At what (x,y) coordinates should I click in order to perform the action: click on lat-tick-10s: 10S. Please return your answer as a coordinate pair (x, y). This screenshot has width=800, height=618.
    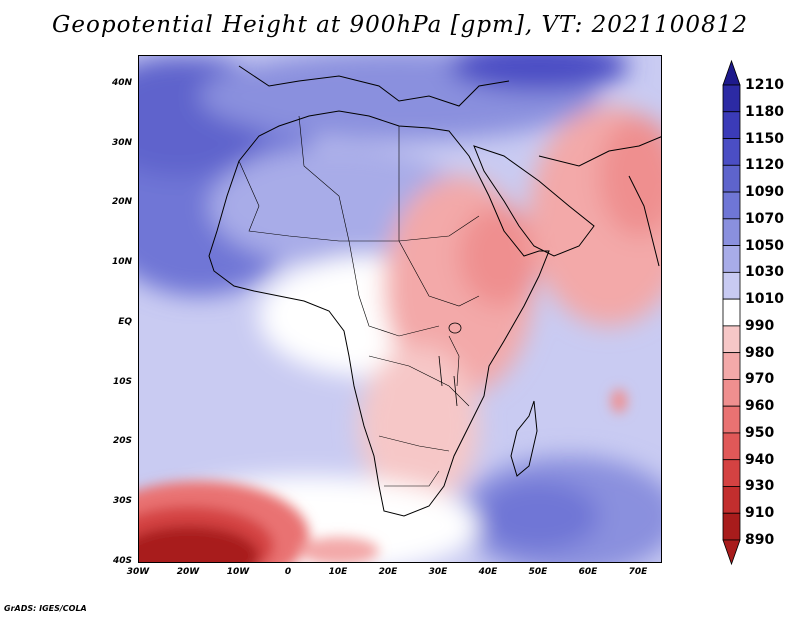
    Looking at the image, I should click on (122, 382).